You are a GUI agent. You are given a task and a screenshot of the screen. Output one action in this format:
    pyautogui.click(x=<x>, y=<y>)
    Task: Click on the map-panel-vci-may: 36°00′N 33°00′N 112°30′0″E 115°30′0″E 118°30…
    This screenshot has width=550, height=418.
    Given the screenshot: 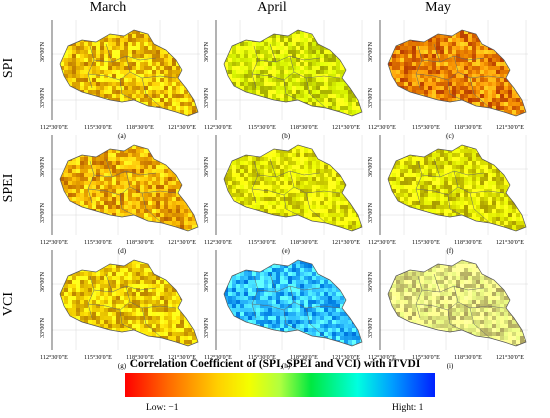 What is the action you would take?
    pyautogui.click(x=443, y=308)
    